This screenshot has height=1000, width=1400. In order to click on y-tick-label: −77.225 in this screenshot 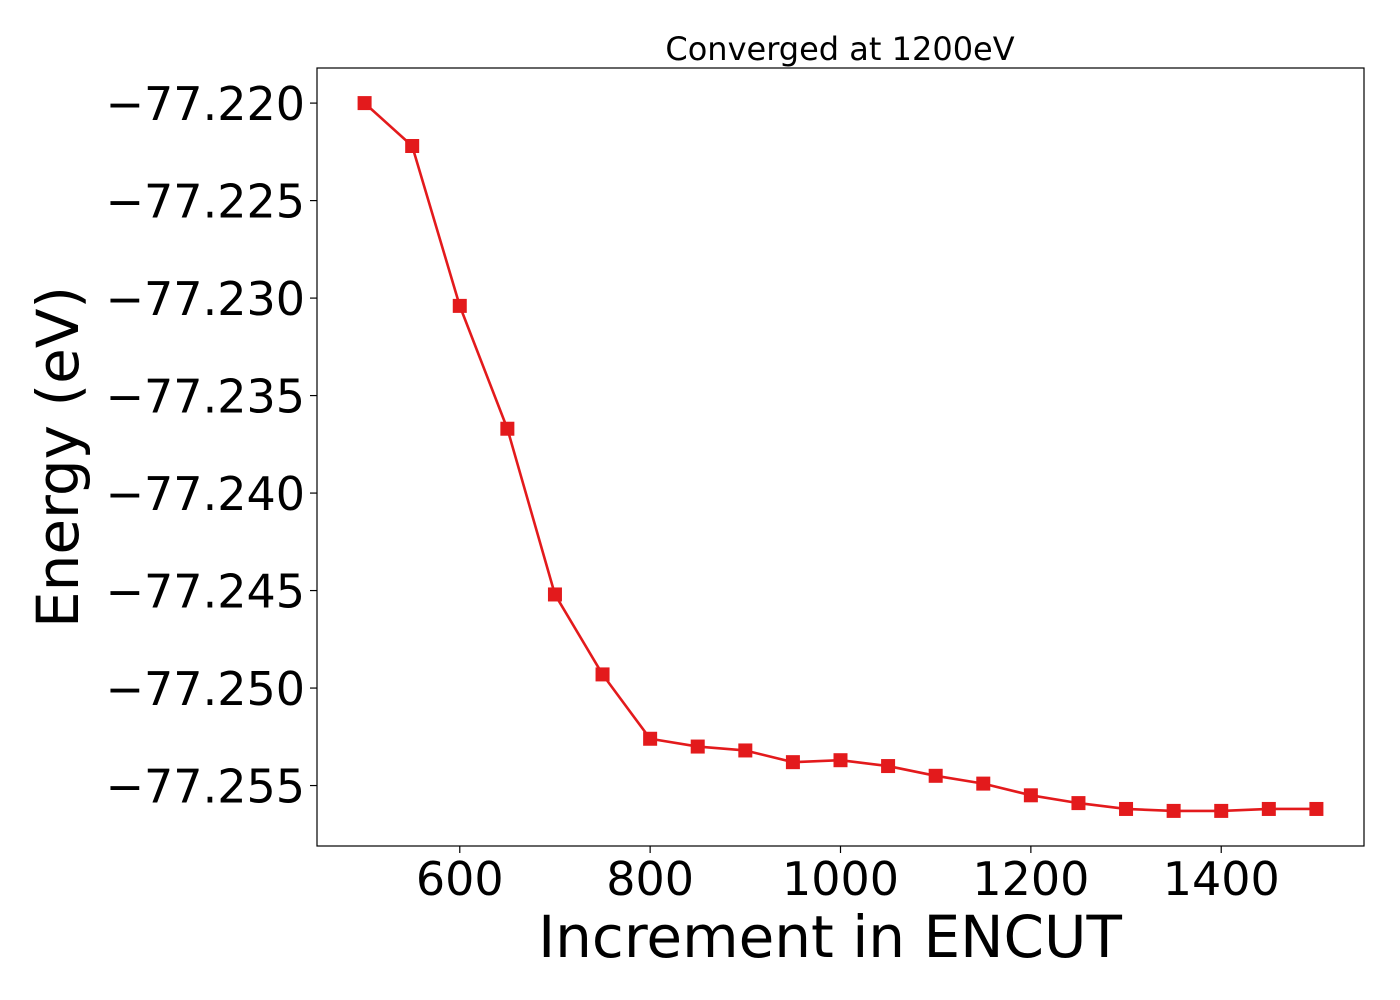, I will do `click(206, 202)`.